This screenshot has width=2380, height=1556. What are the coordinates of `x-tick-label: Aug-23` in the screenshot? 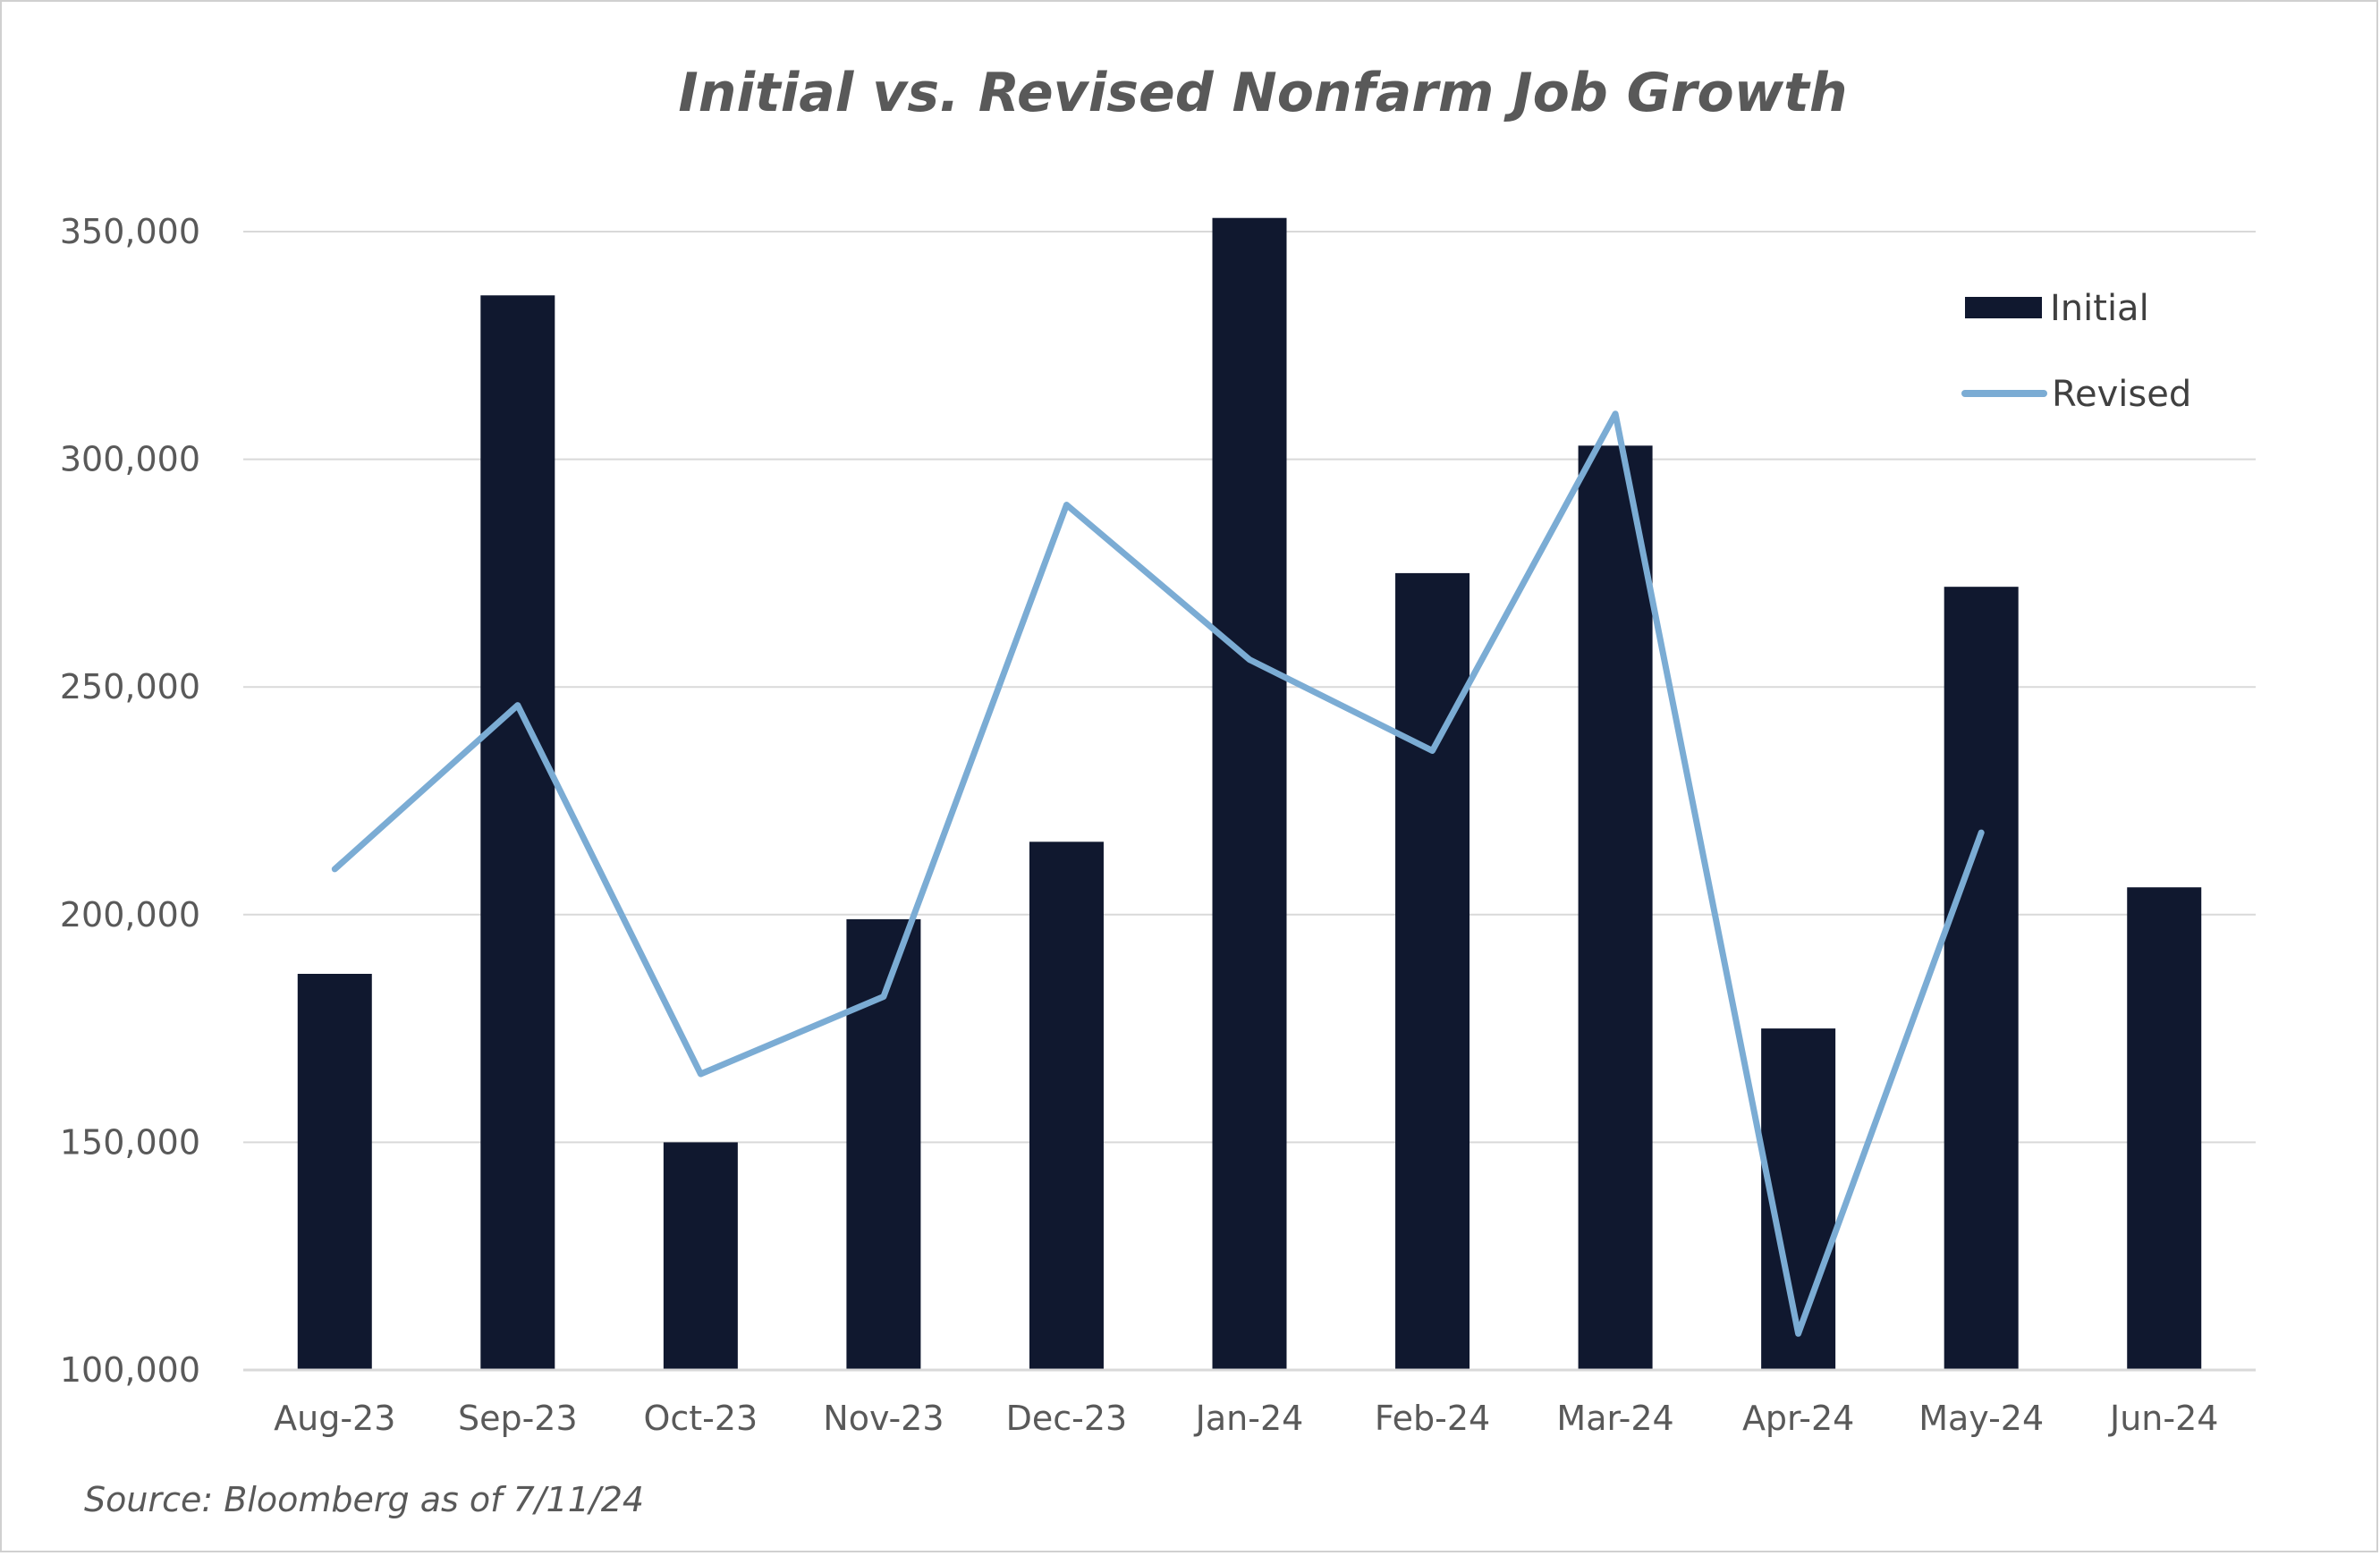 It's located at (334, 1418).